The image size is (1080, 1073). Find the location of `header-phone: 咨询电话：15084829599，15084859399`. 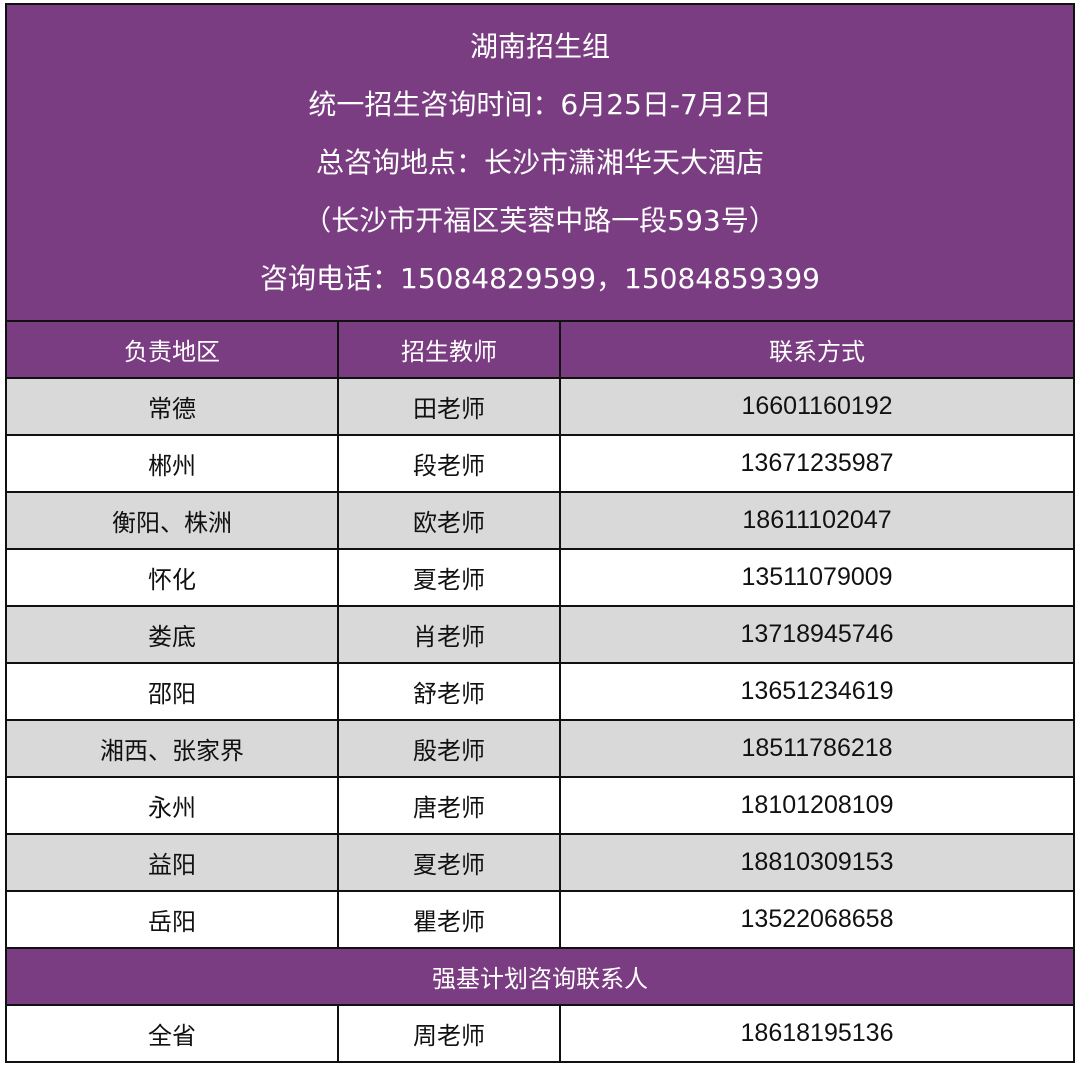

header-phone: 咨询电话：15084829599，15084859399 is located at coordinates (540, 278).